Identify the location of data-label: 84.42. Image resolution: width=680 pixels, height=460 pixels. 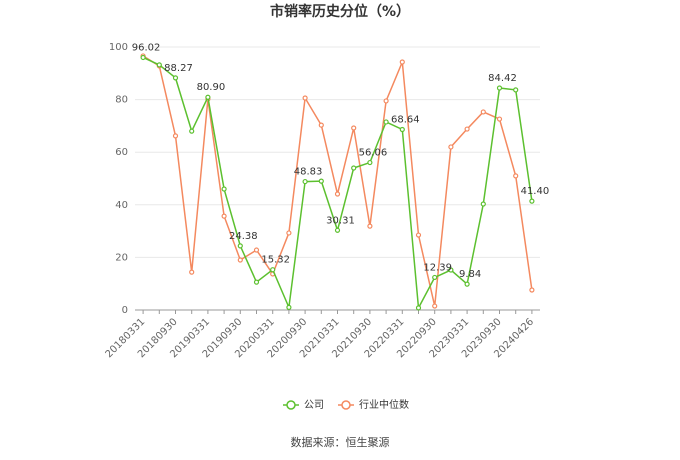
(502, 78).